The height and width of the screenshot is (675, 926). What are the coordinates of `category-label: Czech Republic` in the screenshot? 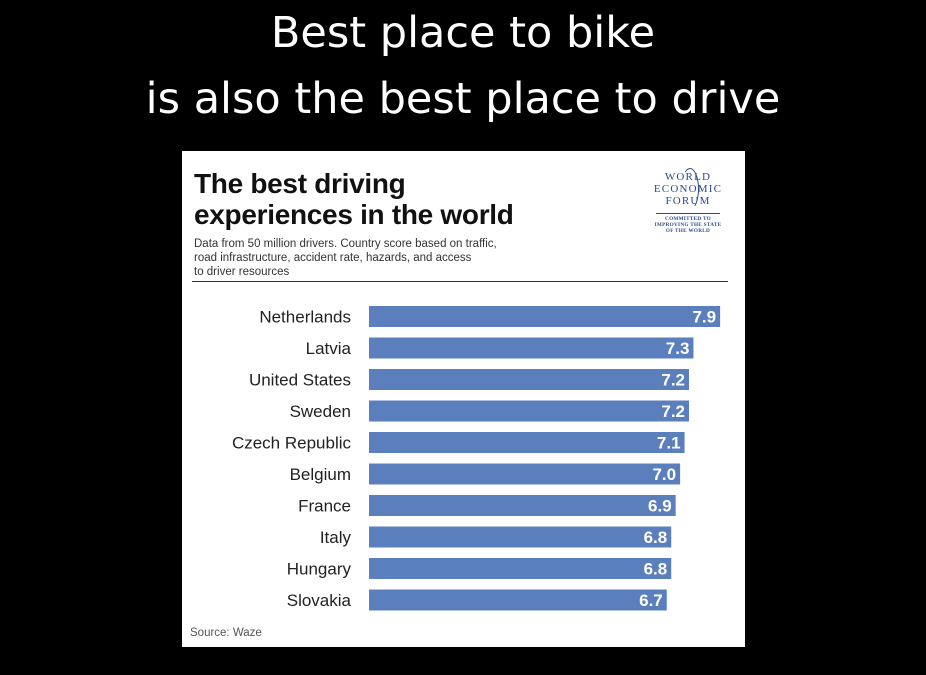 It's located at (292, 443).